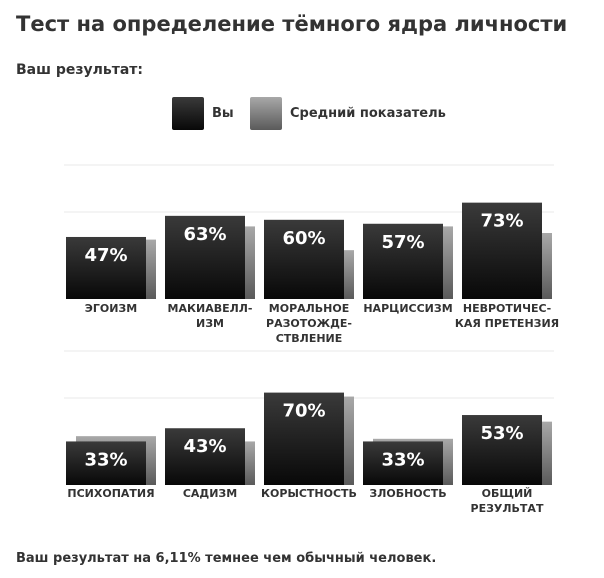 The width and height of the screenshot is (604, 578). I want to click on category-label-1-1-line-1: ЭГОИЗМ, so click(111, 308).